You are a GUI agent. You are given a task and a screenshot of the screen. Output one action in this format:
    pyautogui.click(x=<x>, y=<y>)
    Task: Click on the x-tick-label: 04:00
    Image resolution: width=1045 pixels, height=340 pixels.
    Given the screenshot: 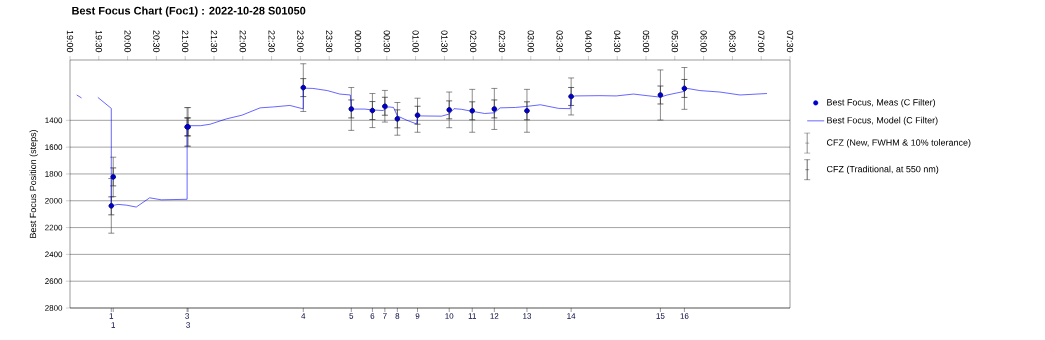 What is the action you would take?
    pyautogui.click(x=588, y=41)
    